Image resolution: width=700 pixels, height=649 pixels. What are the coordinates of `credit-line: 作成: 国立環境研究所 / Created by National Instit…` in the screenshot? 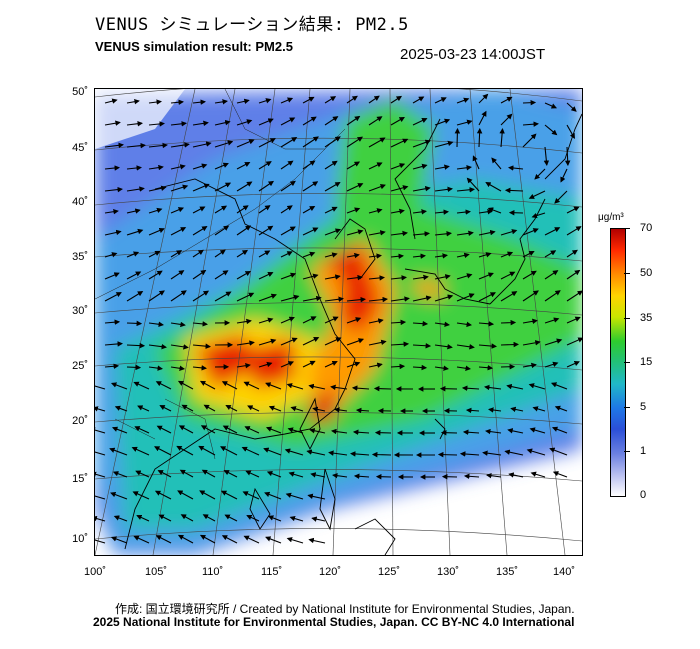 It's located at (345, 609).